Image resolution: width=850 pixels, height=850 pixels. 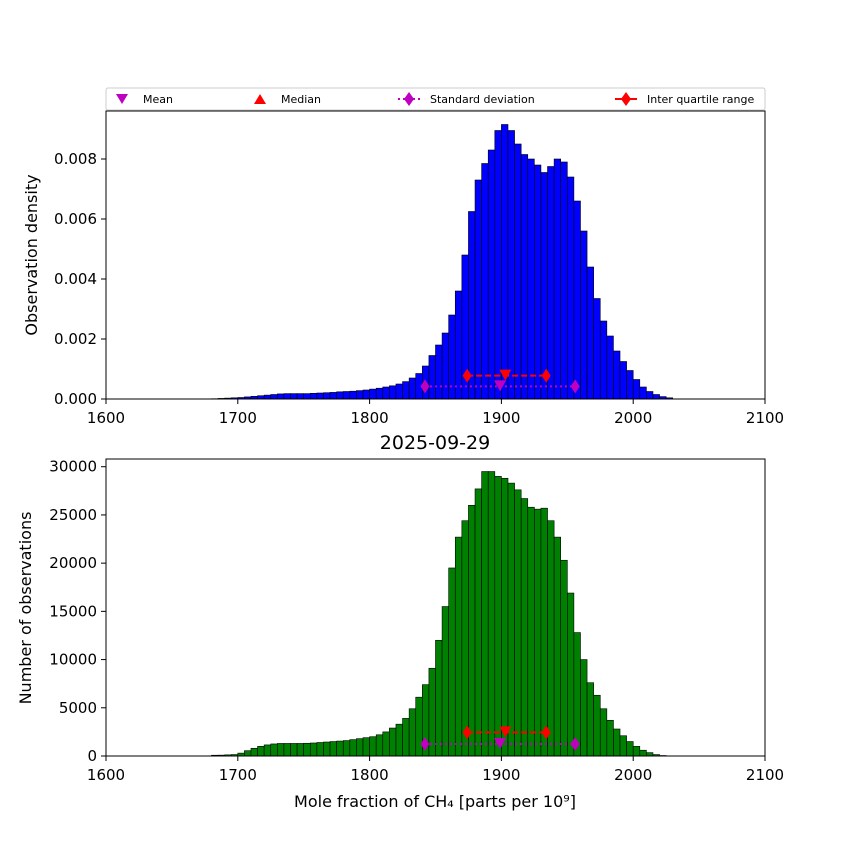 What do you see at coordinates (73, 660) in the screenshot?
I see `count-y-tick-label: 10000` at bounding box center [73, 660].